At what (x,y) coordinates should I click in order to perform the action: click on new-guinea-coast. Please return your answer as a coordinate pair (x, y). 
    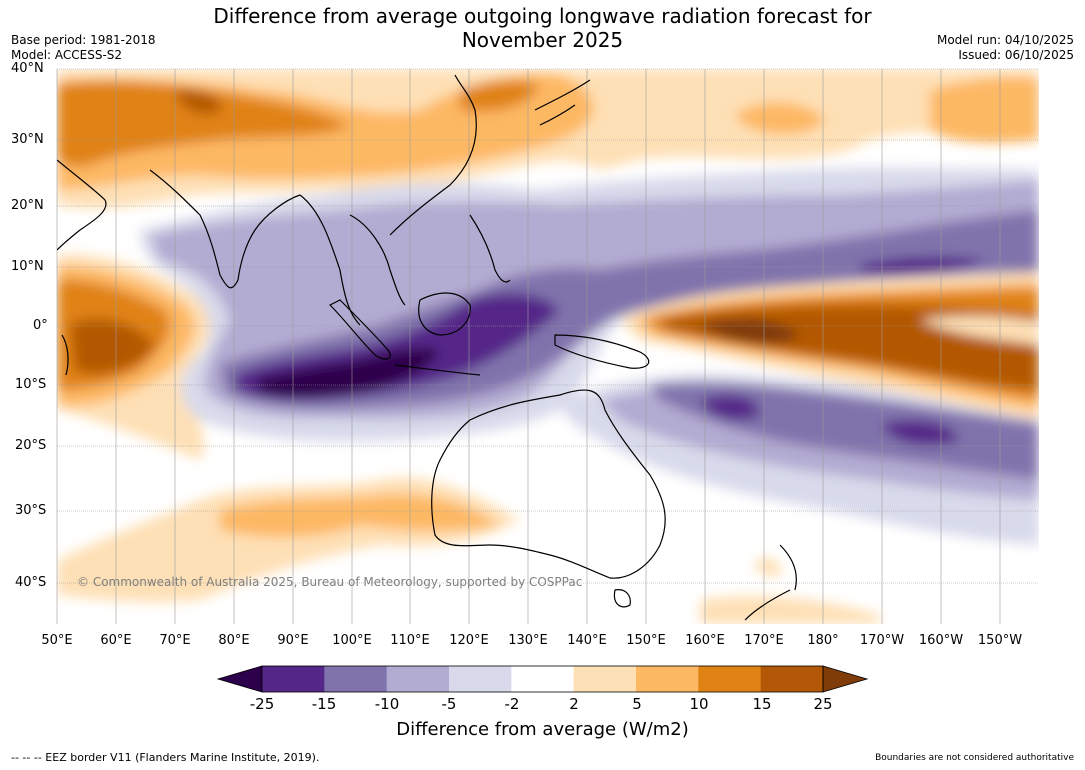
    Looking at the image, I should click on (602, 351).